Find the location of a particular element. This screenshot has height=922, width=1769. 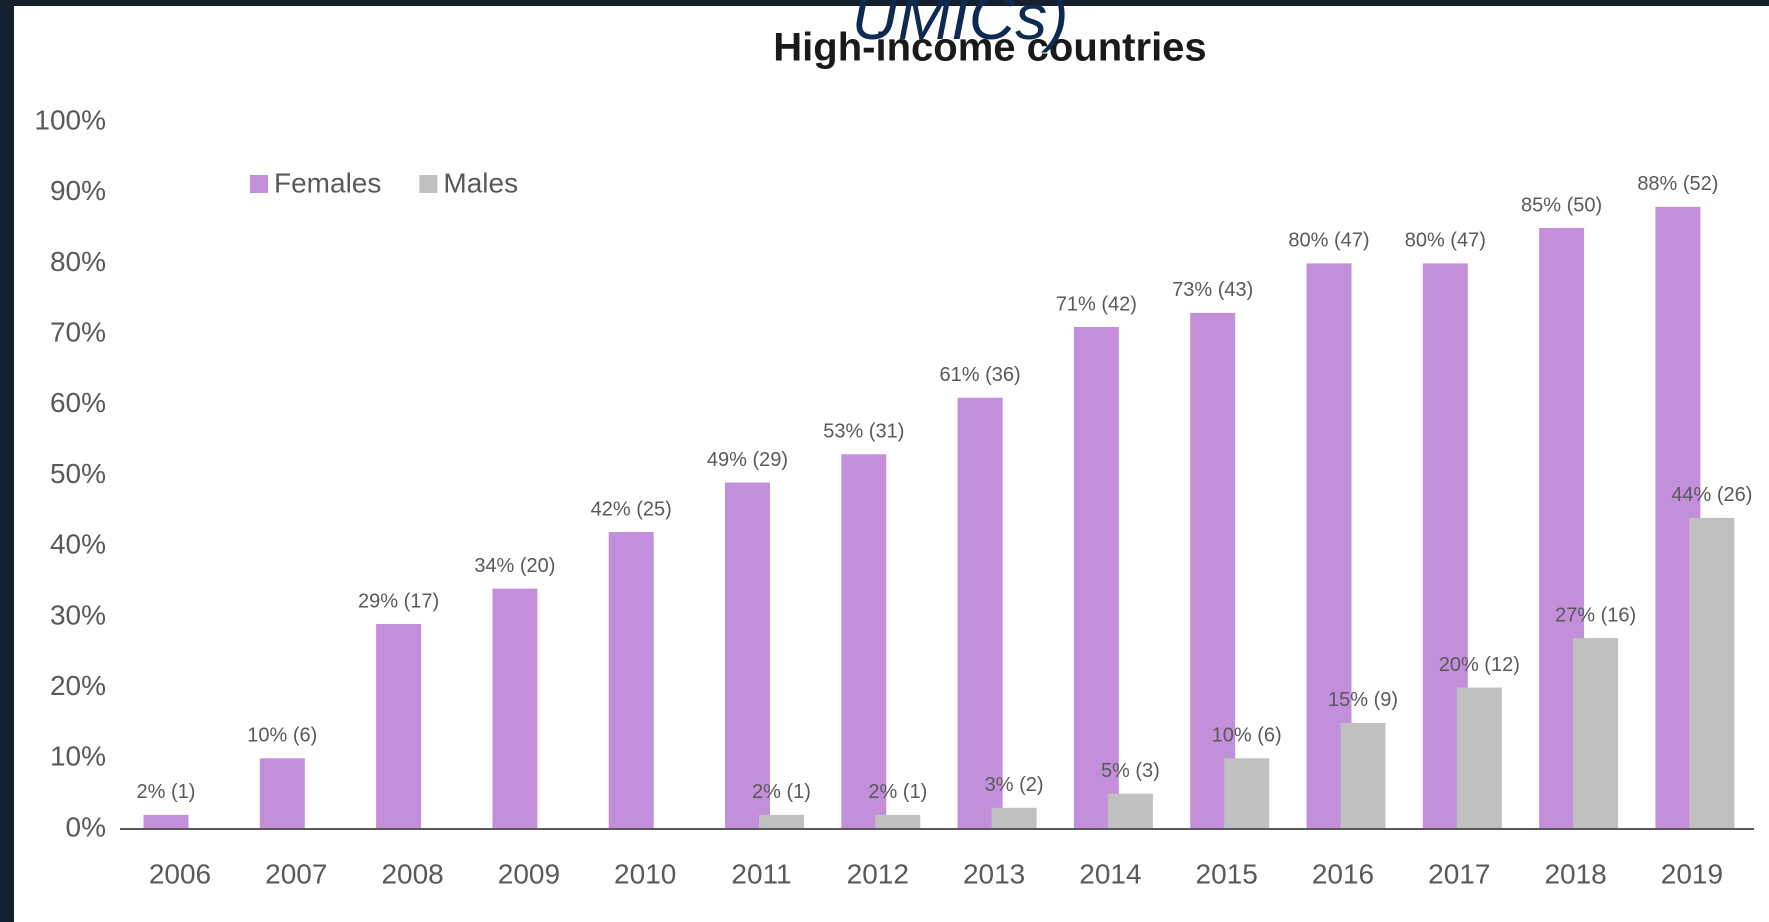

x-tick-label: 2010 is located at coordinates (645, 873).